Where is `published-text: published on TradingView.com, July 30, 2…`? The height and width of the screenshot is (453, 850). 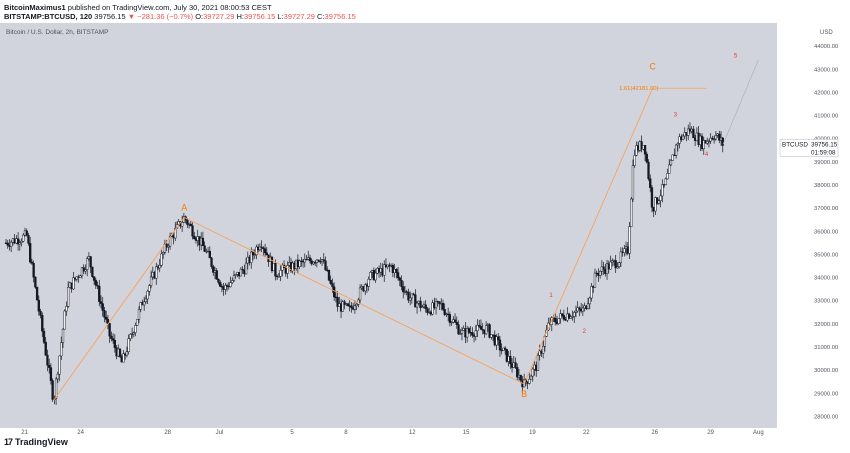 published-text: published on TradingView.com, July 30, 2… is located at coordinates (169, 7).